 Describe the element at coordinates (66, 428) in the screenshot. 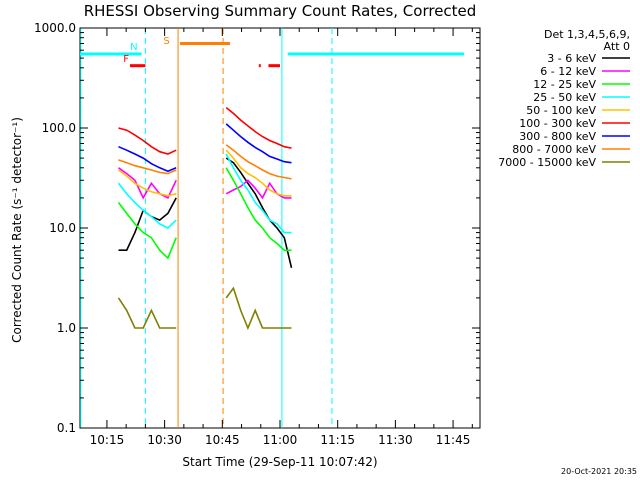

I see `y-tick-label: 0.1` at that location.